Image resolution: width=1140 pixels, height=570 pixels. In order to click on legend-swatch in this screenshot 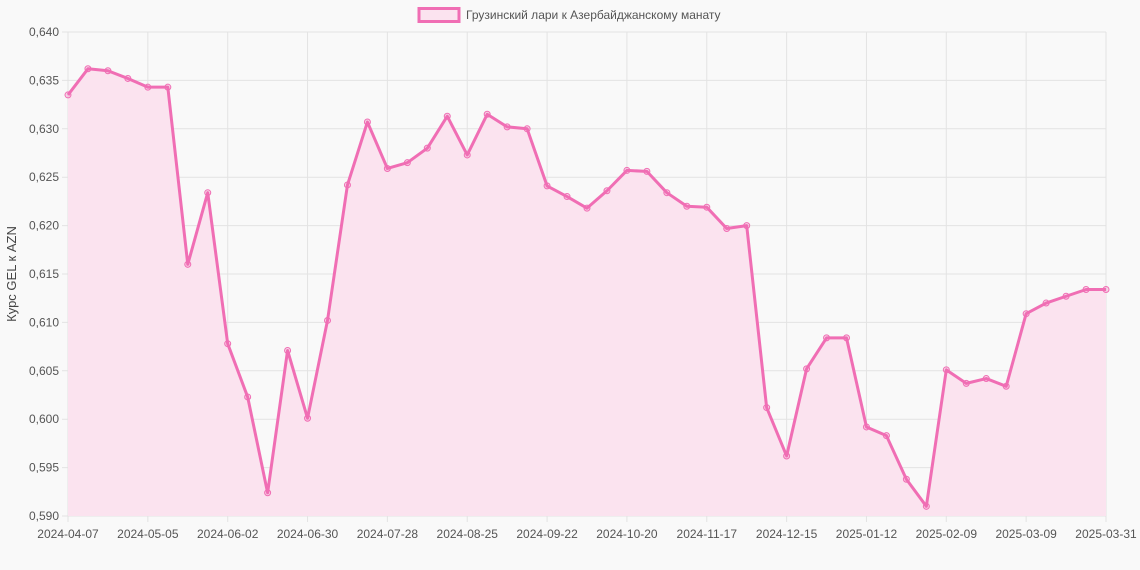, I will do `click(439, 15)`.